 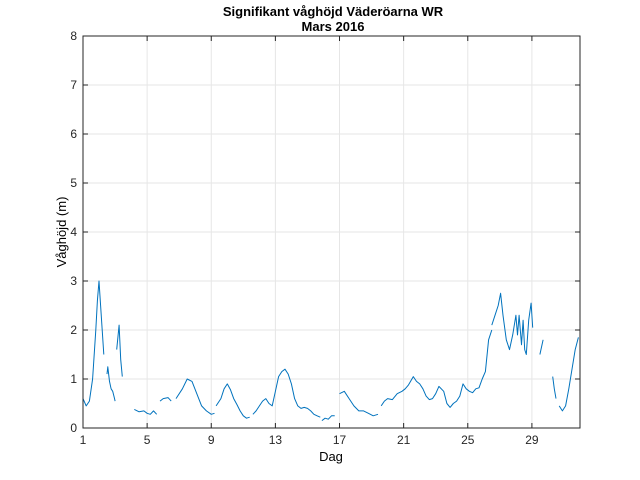 I want to click on y-axis-label: Våghöjd (m), so click(x=61, y=232).